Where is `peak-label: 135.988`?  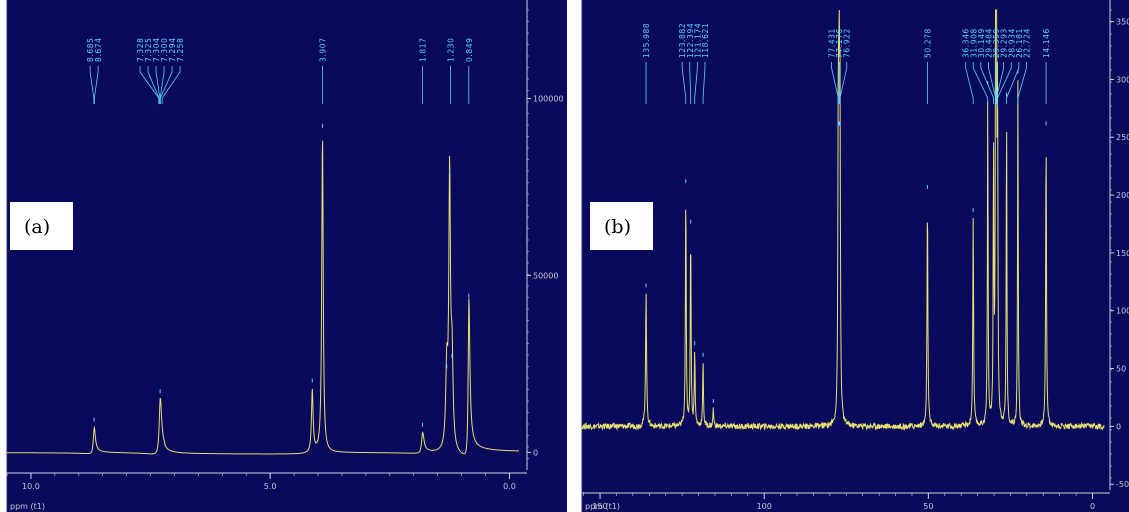
peak-label: 135.988 is located at coordinates (646, 40).